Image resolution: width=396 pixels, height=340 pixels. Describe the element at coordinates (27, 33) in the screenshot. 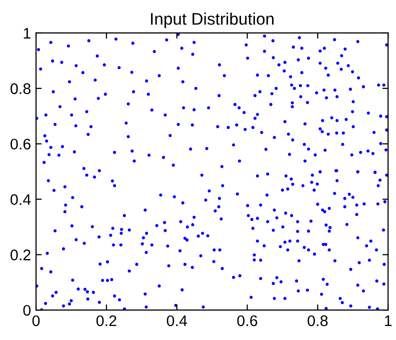

I see `y-tick-label: 1` at that location.